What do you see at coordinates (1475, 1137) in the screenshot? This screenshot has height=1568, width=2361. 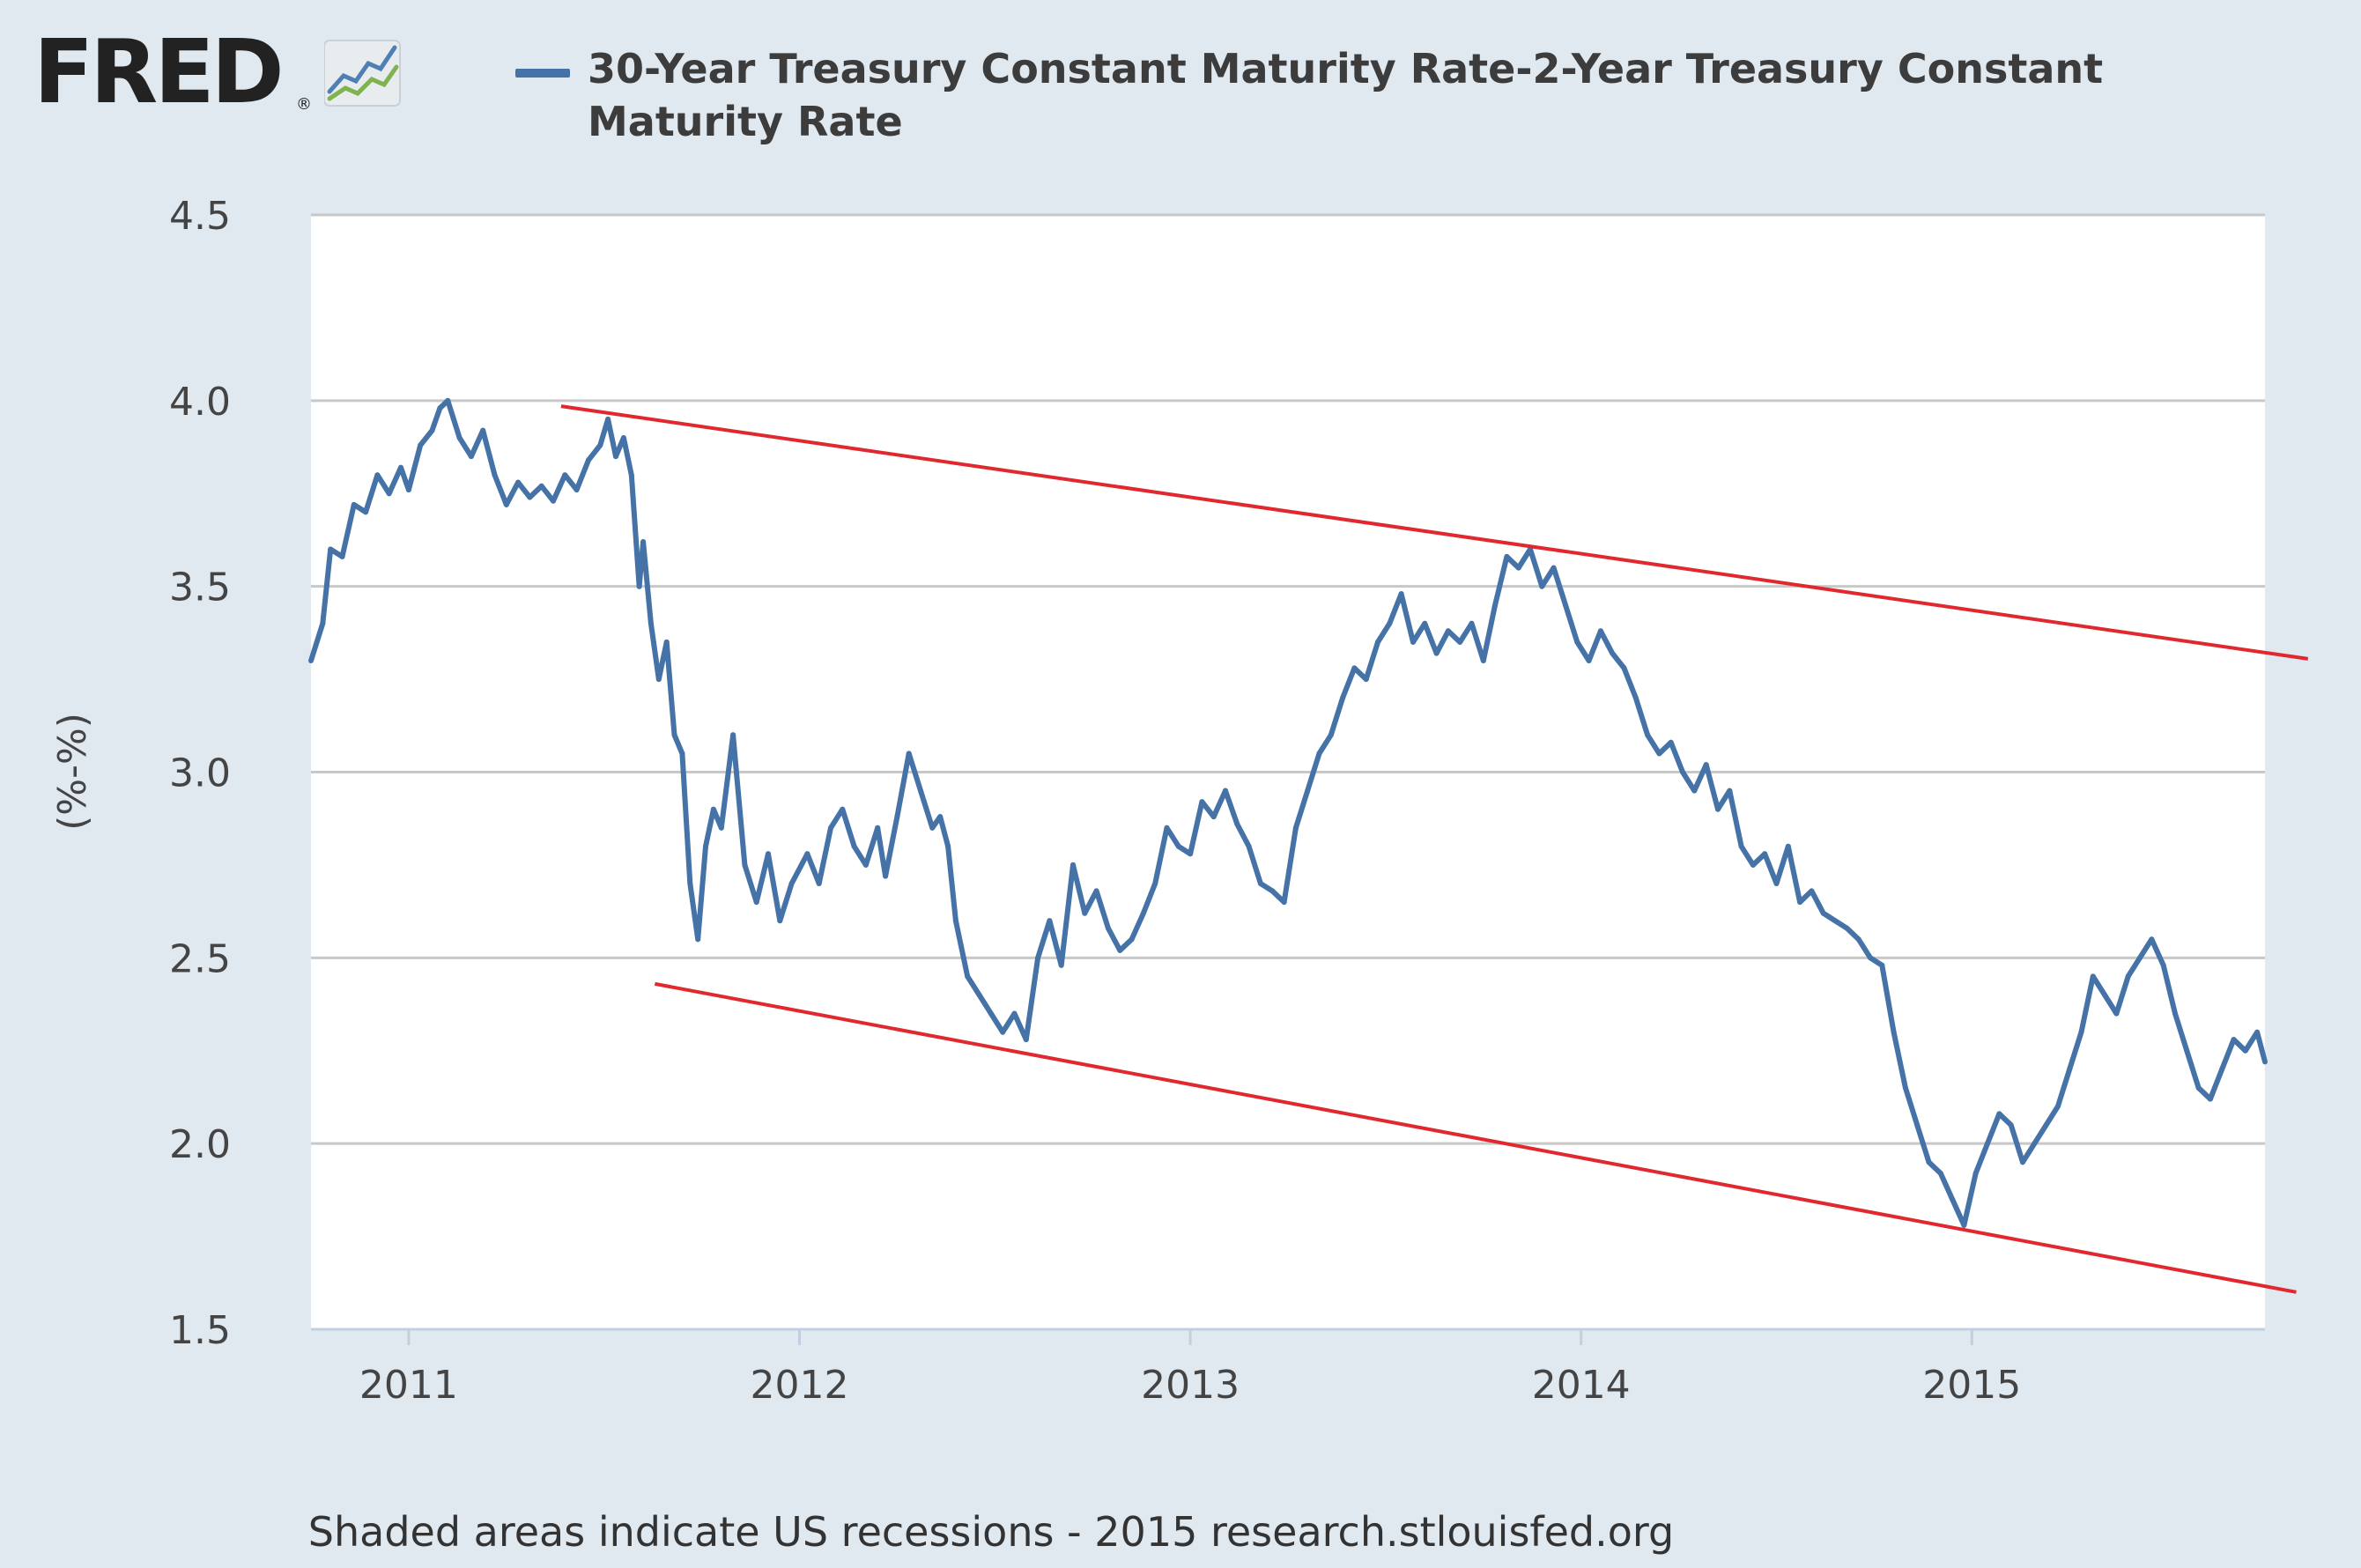 I see `lower-trendline` at bounding box center [1475, 1137].